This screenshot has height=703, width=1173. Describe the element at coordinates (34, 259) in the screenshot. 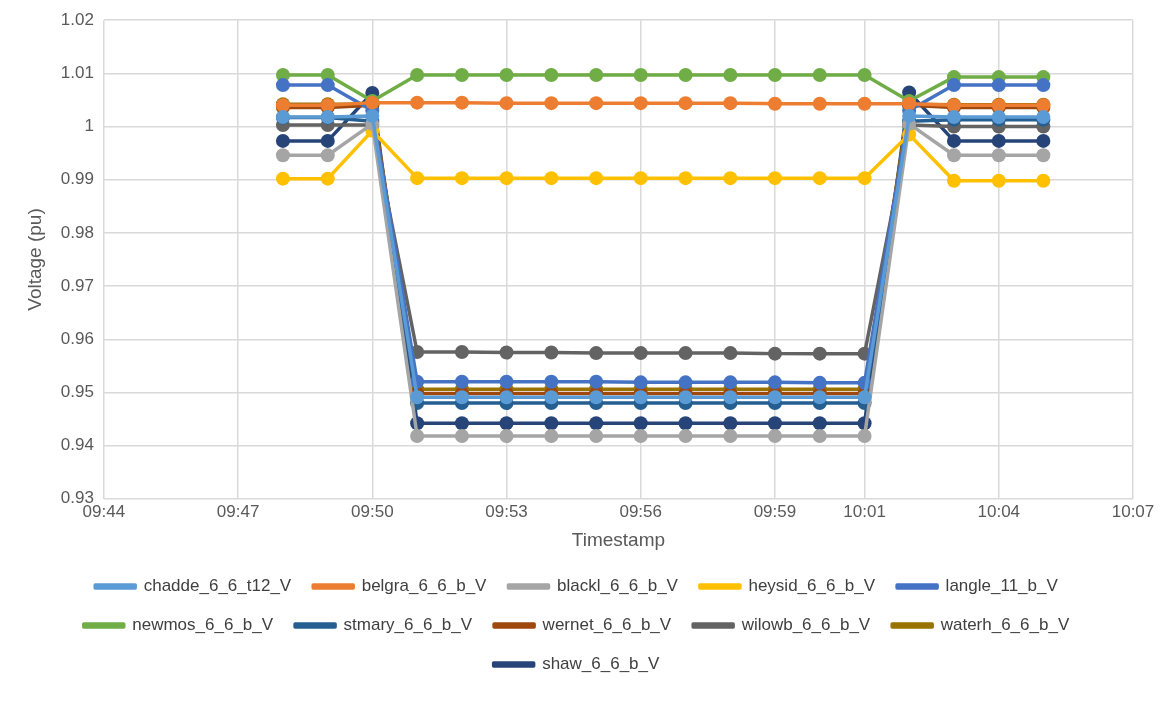

I see `y-axis-title: Voltage (pu)` at that location.